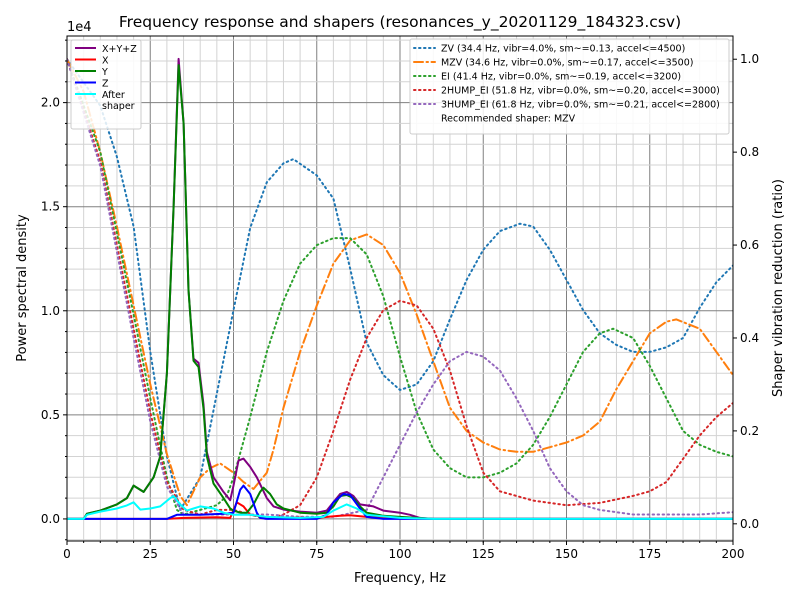 This screenshot has height=604, width=800. I want to click on y-right-axis-label: Shaper vibration reduction (ratio), so click(778, 288).